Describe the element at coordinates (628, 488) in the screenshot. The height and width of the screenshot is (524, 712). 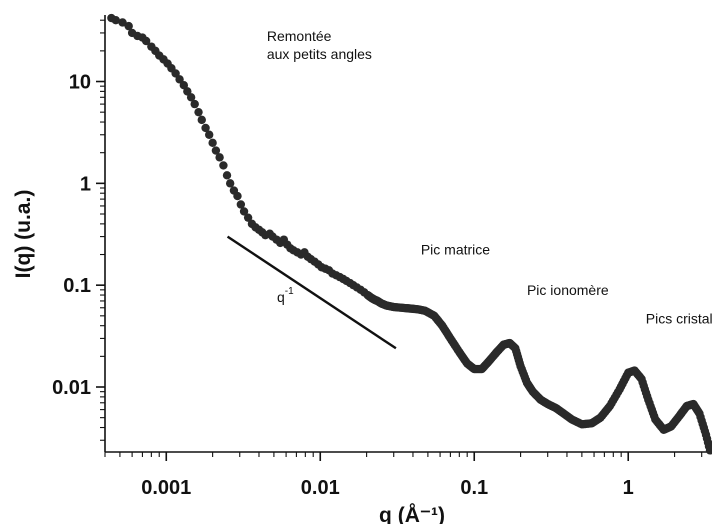
I see `x-tick-label: 1` at that location.